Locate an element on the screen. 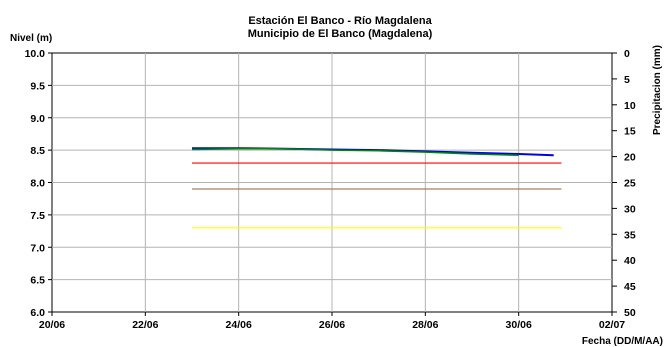 The height and width of the screenshot is (347, 666). x-tick-label: 22/06 is located at coordinates (145, 325).